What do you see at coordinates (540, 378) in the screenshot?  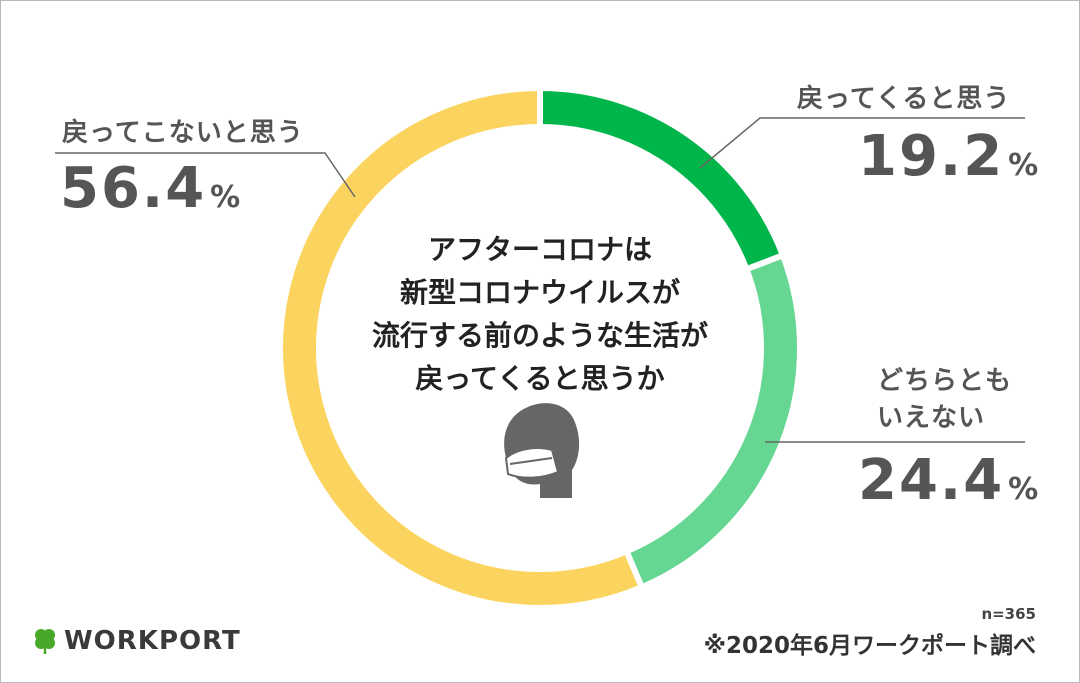 I see `chart-title-line: 戻ってくると思うか` at bounding box center [540, 378].